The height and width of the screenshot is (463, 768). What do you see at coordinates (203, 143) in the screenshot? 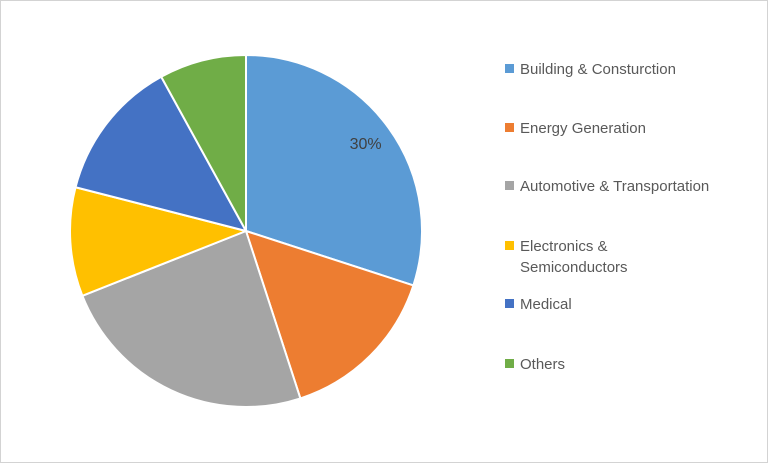
I see `pie-slice-others` at bounding box center [203, 143].